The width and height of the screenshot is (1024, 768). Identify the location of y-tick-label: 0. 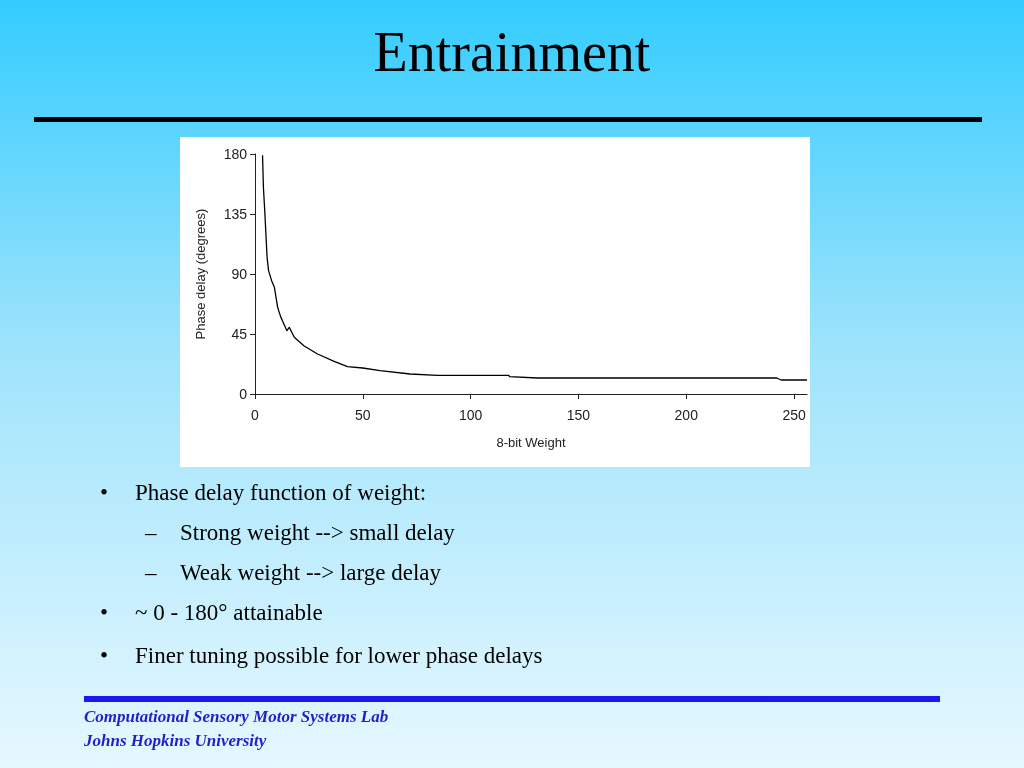
(243, 394).